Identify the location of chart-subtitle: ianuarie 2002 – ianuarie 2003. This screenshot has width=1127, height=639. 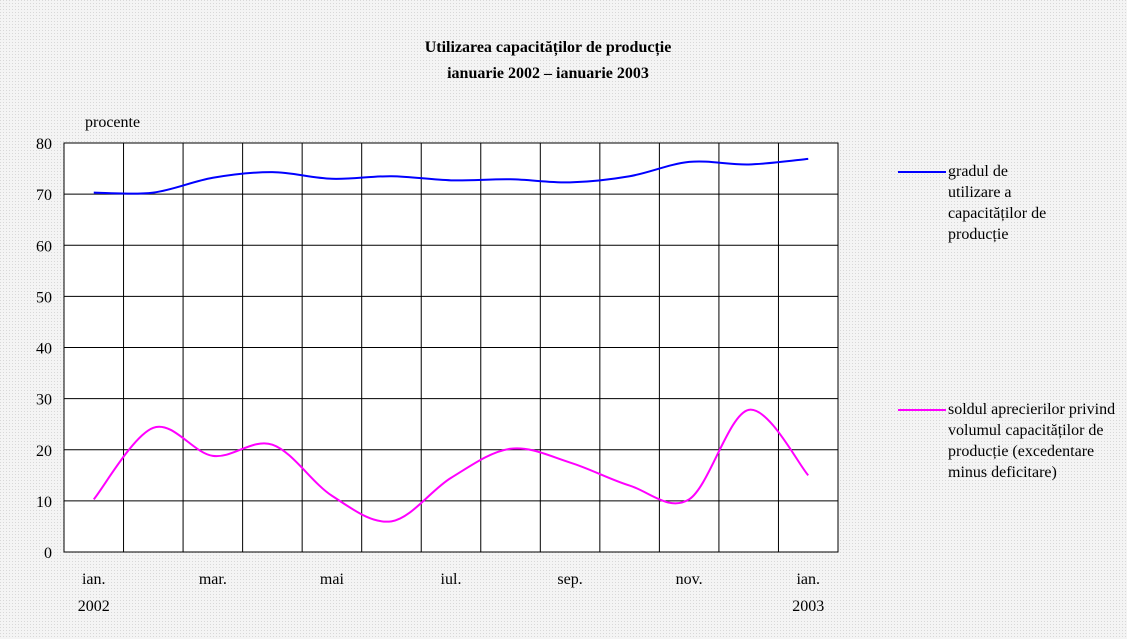
(548, 73).